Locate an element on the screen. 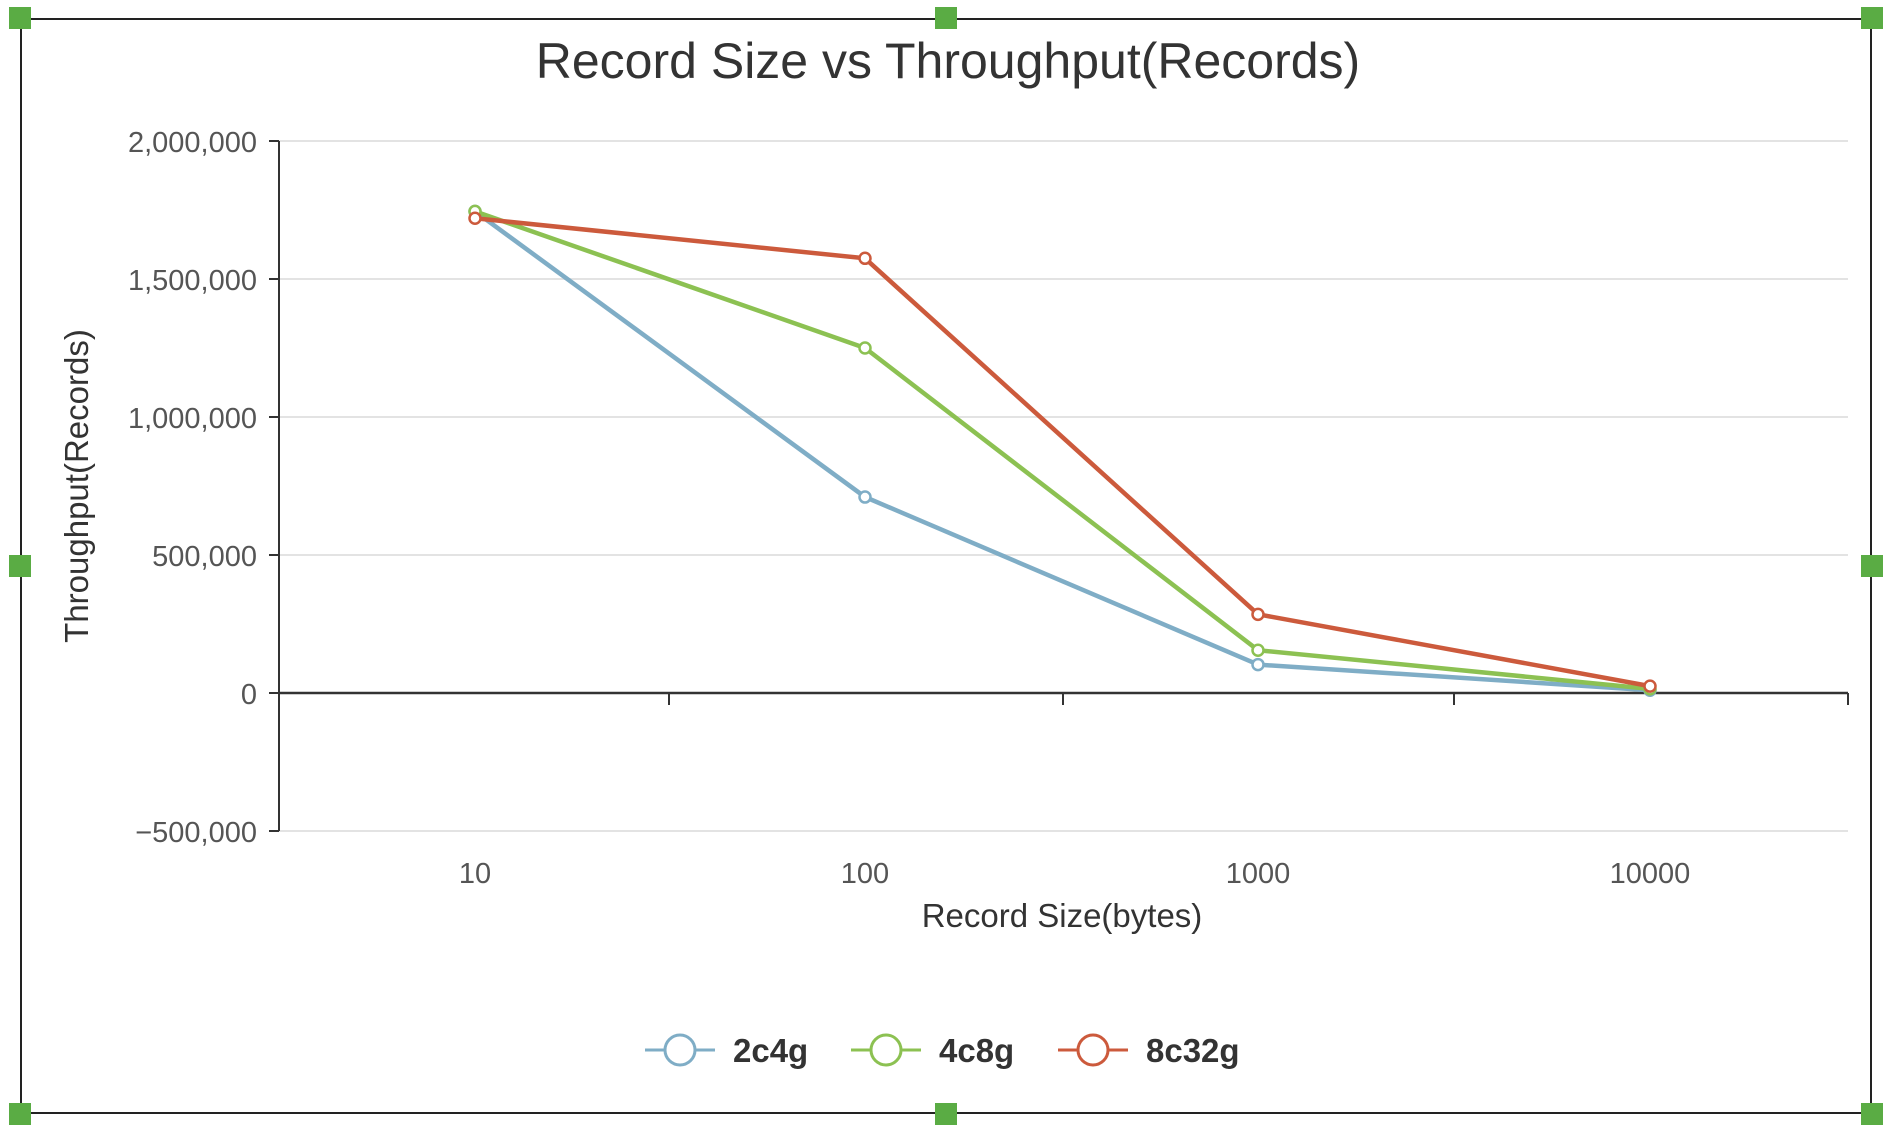 The image size is (1890, 1132). chart-title: Record Size vs Throughput(Records) is located at coordinates (948, 61).